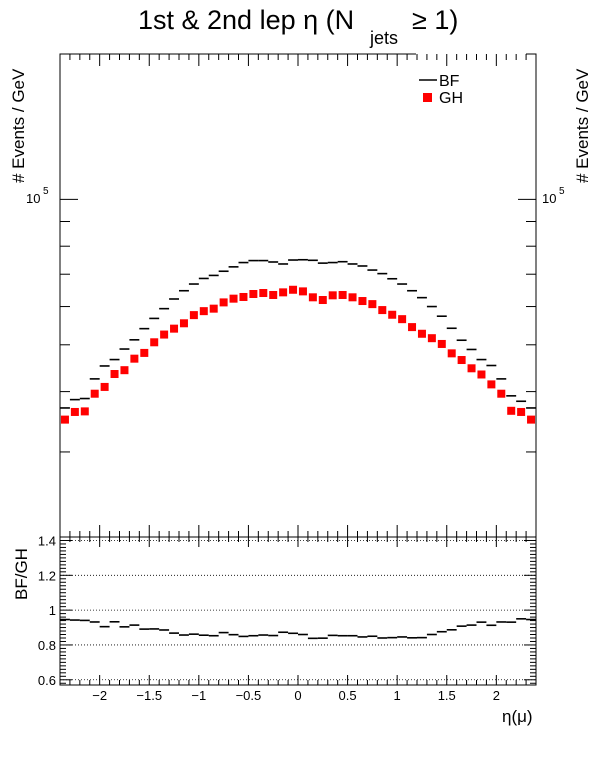  Describe the element at coordinates (47, 645) in the screenshot. I see `ratio-y-tick-label: 0.8` at that location.